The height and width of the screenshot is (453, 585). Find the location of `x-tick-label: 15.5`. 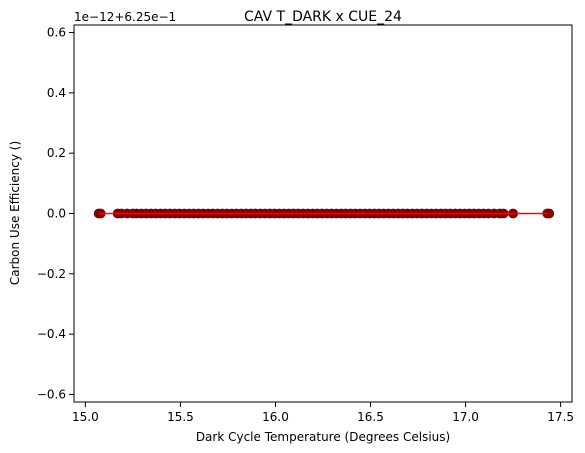

x-tick-label: 15.5 is located at coordinates (180, 417).